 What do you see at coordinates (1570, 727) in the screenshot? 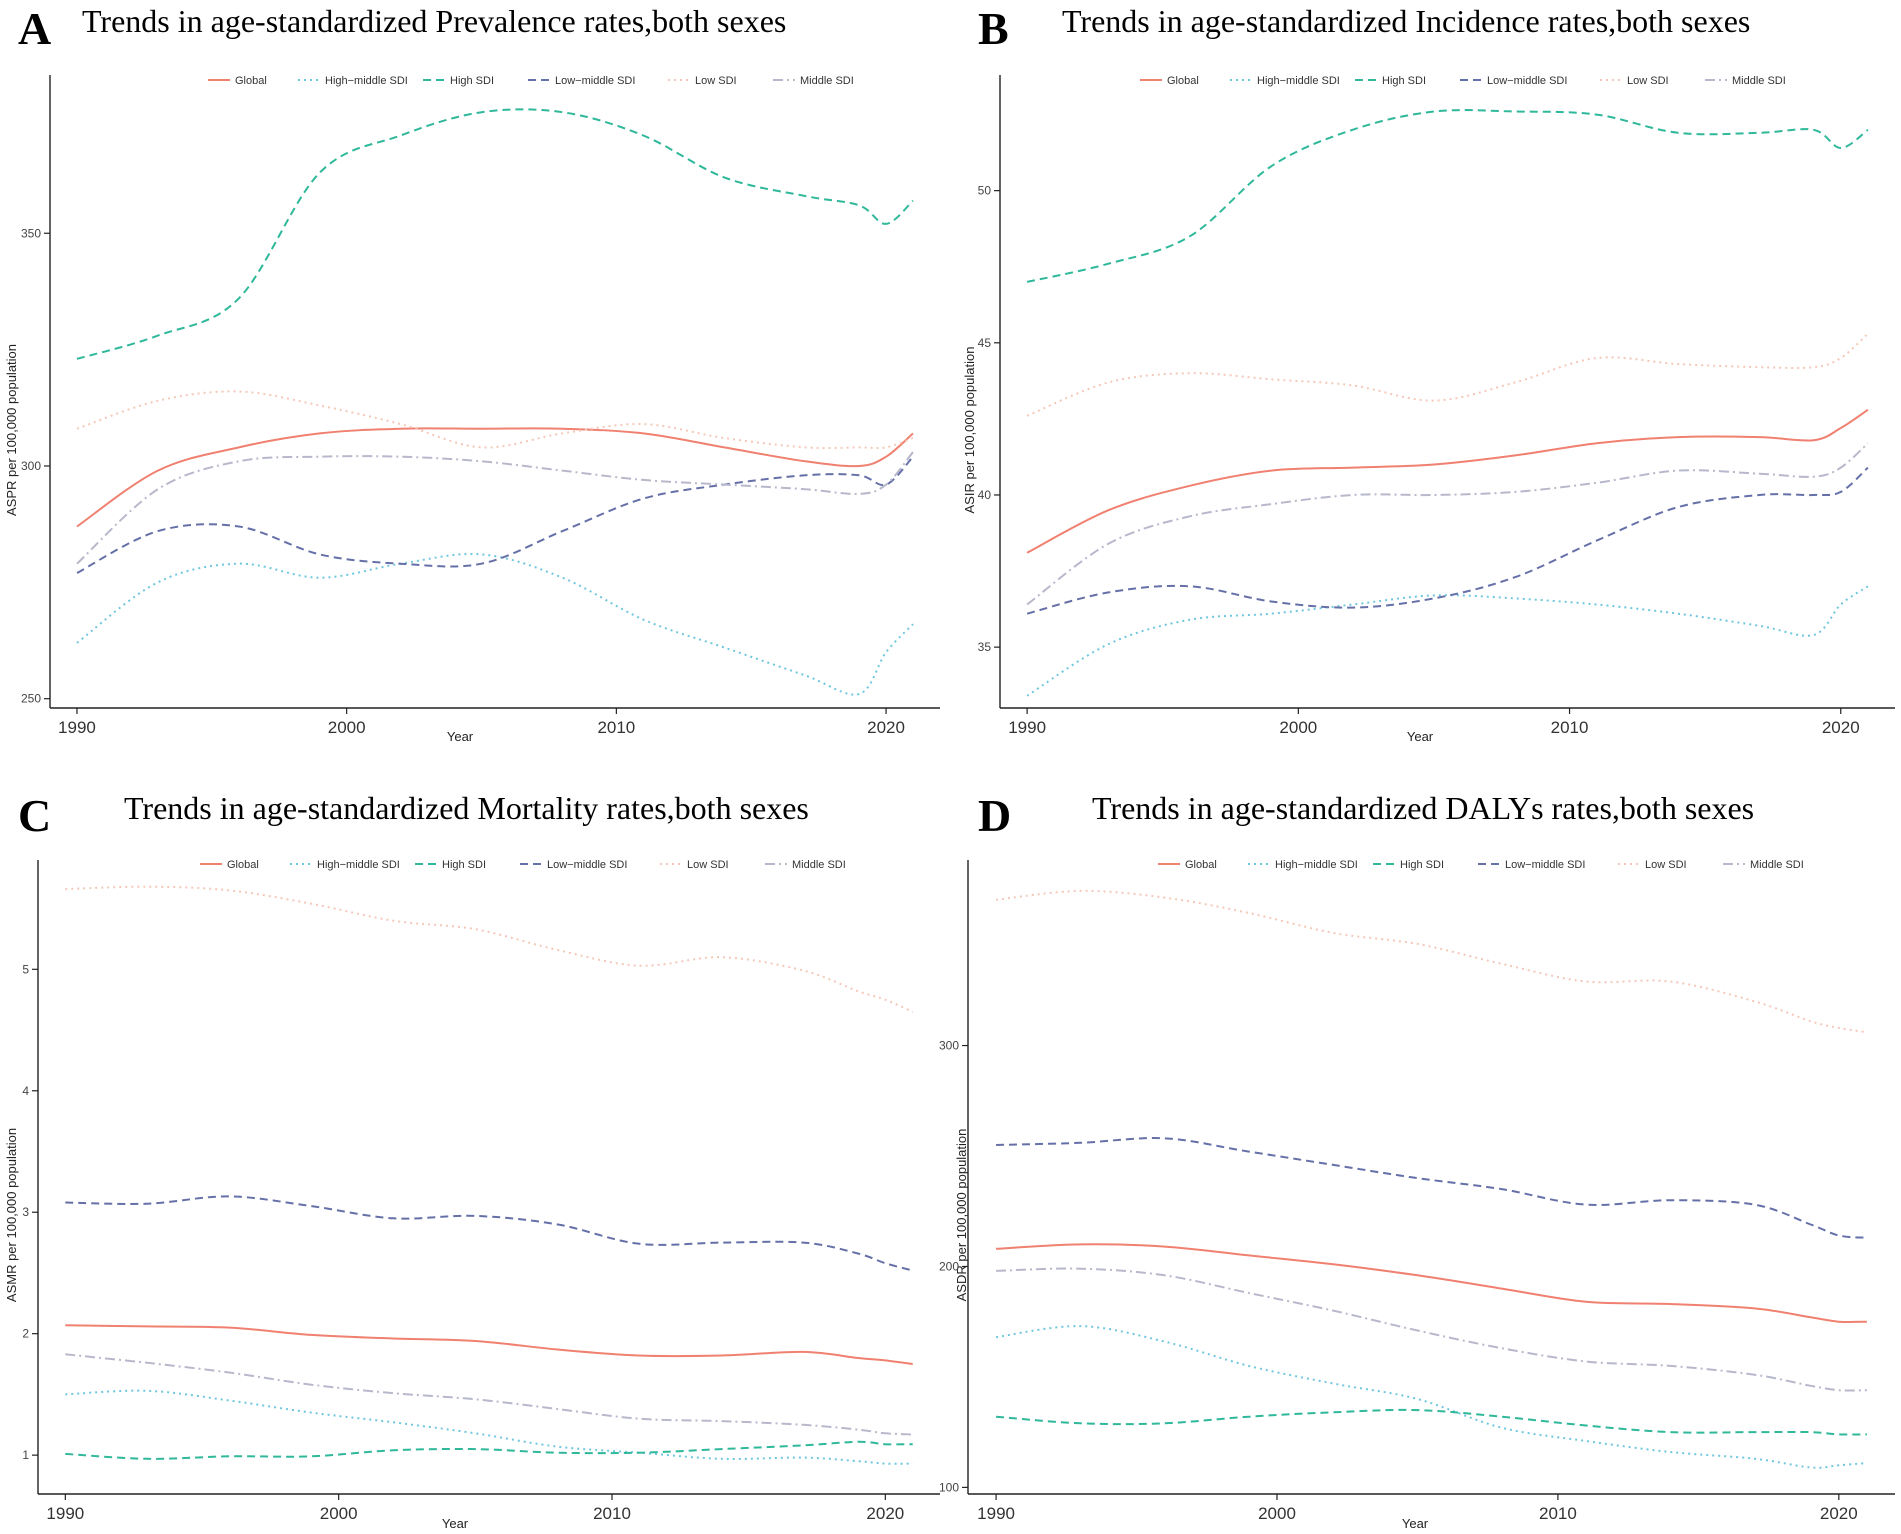
I see `x-tick-label-b: 2010` at bounding box center [1570, 727].